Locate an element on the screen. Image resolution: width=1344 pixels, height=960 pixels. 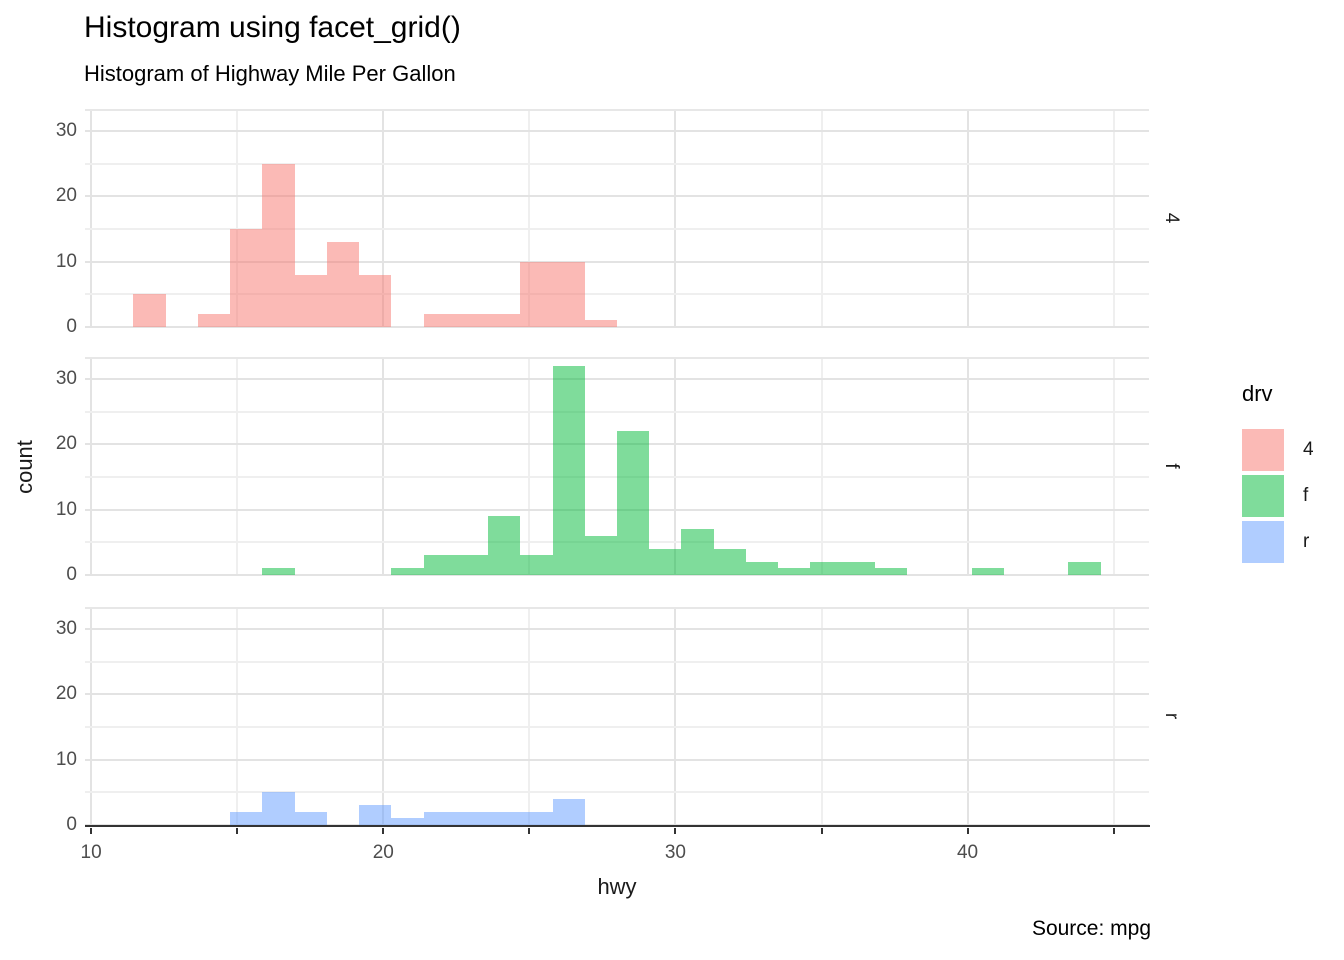
legend-label-r: r is located at coordinates (1306, 541).